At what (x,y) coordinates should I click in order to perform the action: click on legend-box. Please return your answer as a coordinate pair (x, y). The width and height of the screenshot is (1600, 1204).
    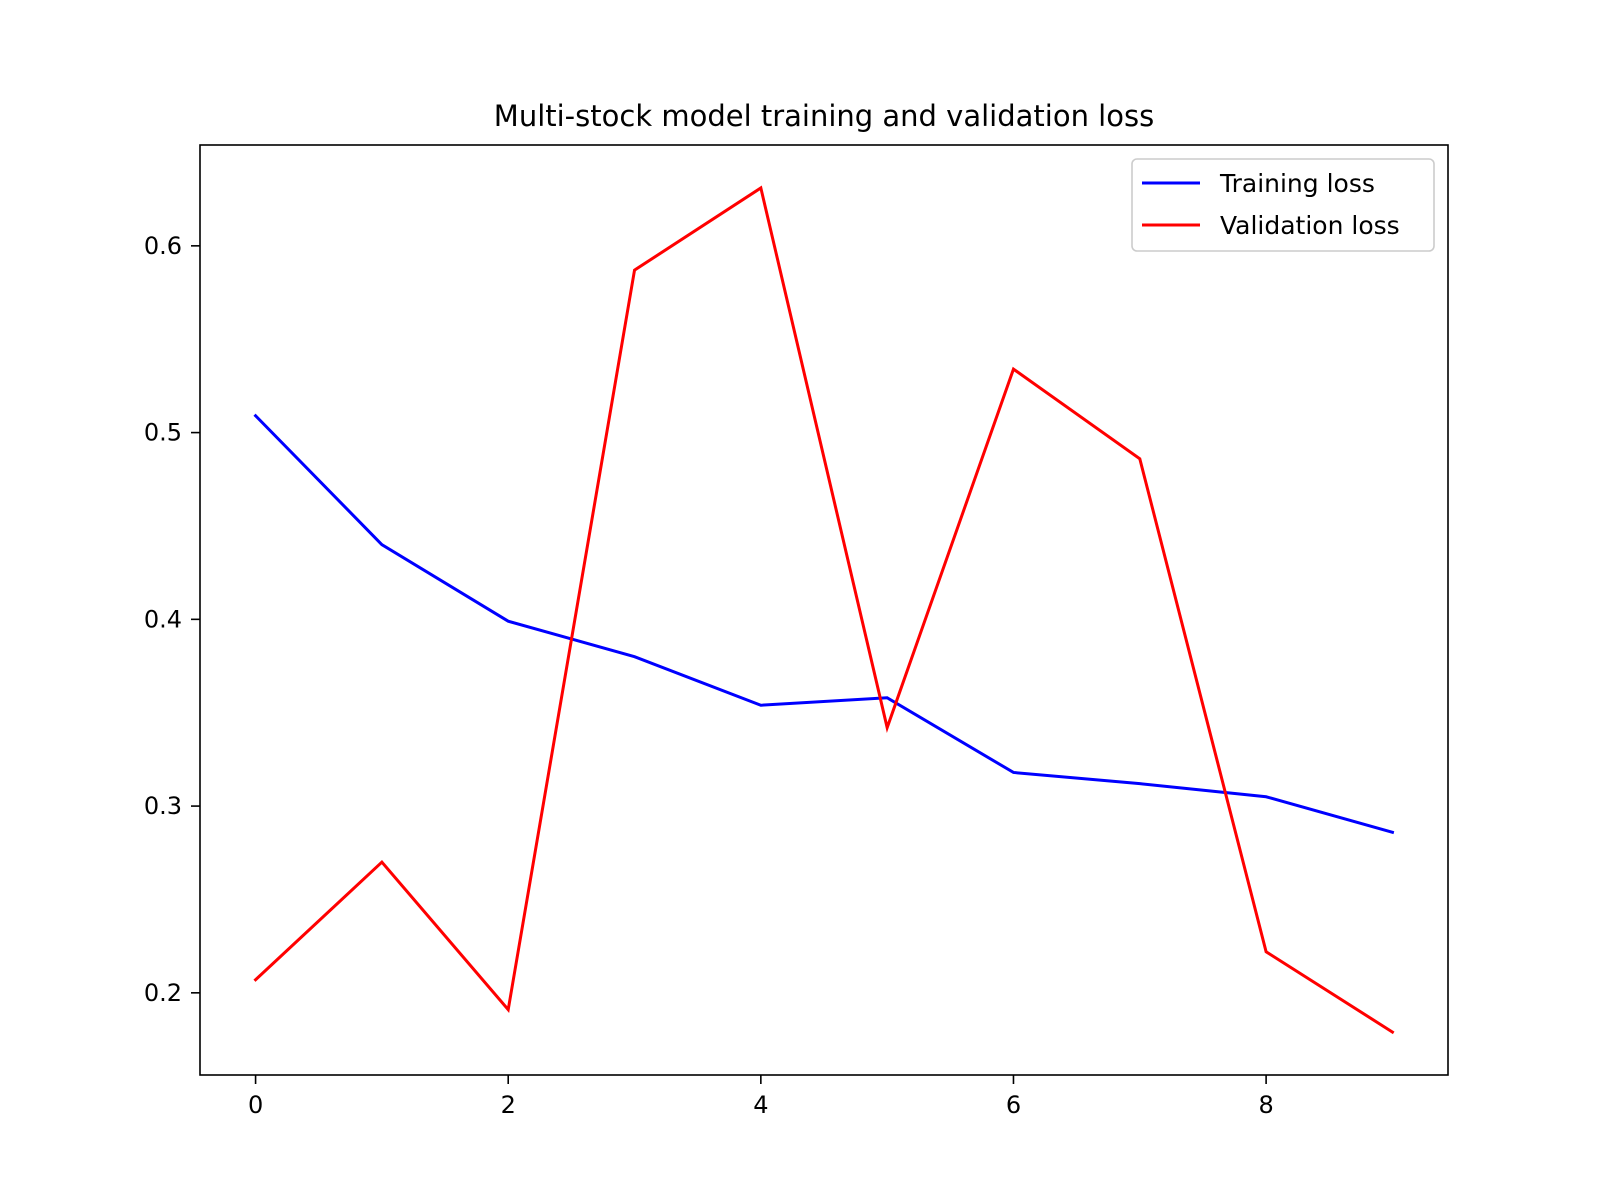
    Looking at the image, I should click on (1283, 205).